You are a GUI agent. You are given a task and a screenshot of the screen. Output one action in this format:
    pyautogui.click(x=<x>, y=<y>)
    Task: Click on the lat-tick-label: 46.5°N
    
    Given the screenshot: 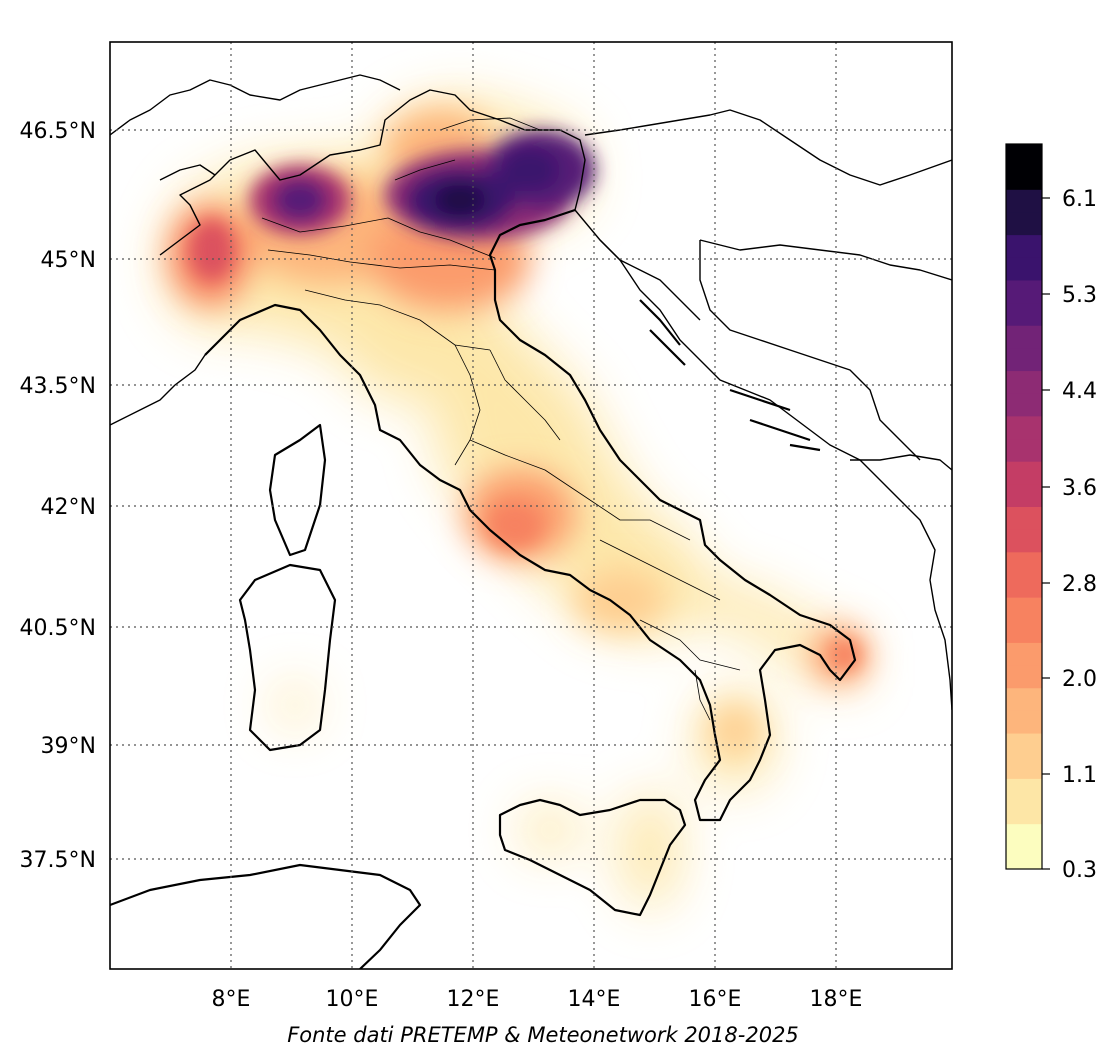 What is the action you would take?
    pyautogui.click(x=58, y=131)
    